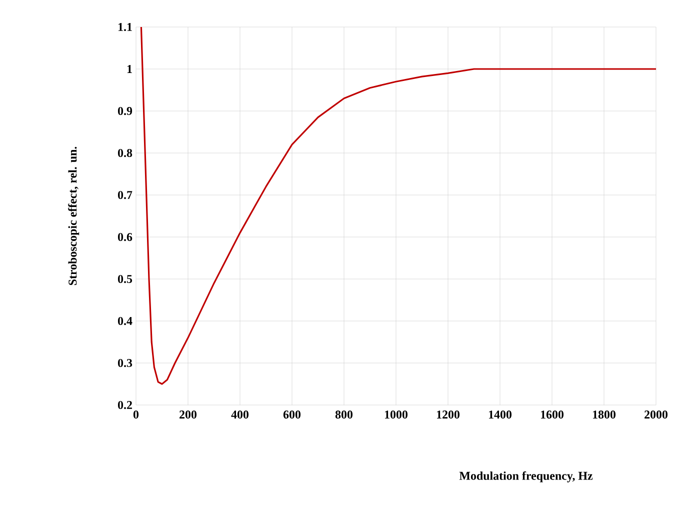  I want to click on y-tick-label: 1.1, so click(125, 27).